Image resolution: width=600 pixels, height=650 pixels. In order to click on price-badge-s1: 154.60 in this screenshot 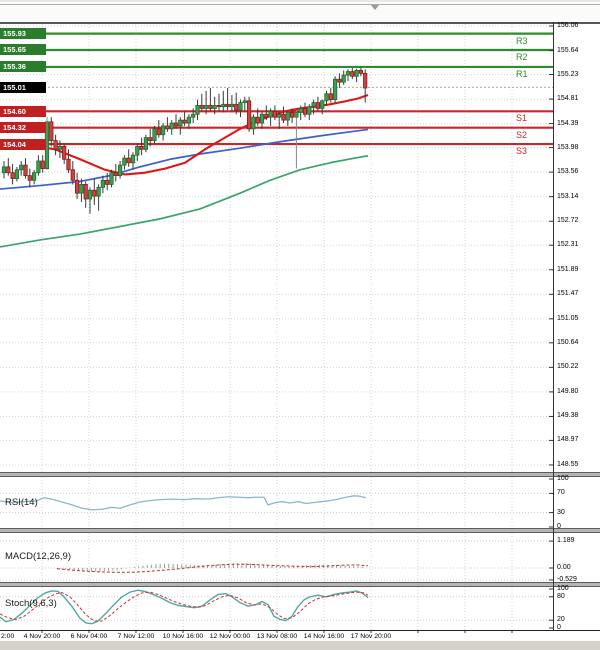, I will do `click(23, 111)`.